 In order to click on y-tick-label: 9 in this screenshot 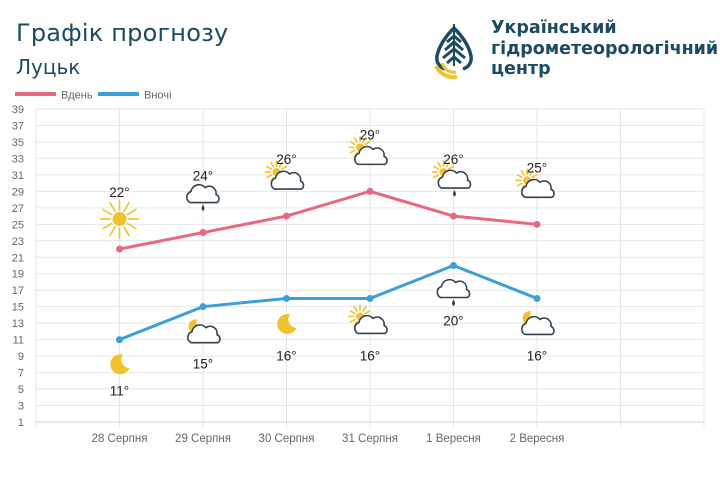, I will do `click(21, 357)`.